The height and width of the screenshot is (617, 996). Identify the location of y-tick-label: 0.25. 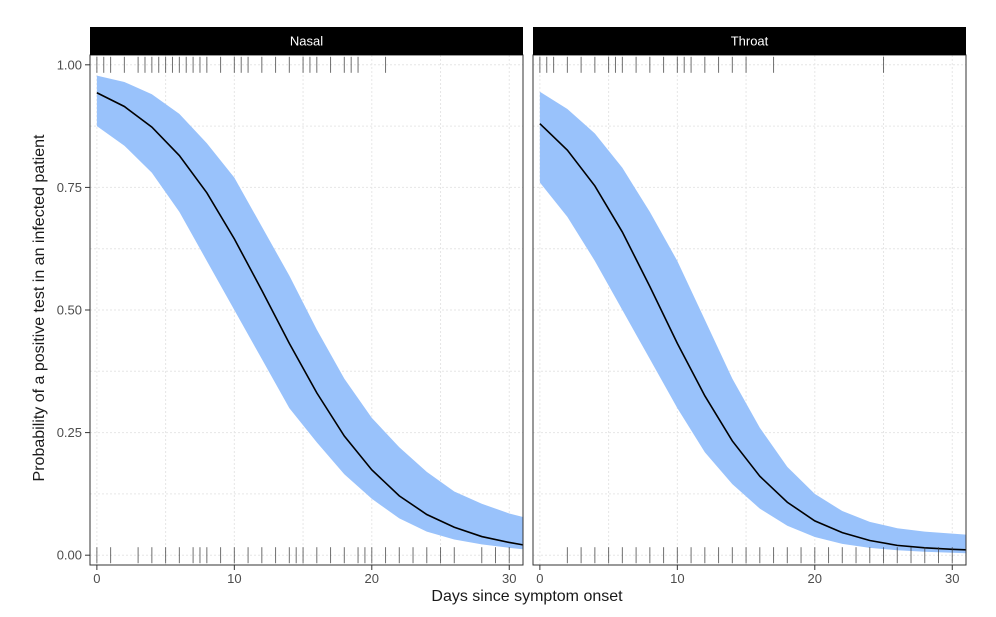
(69, 432).